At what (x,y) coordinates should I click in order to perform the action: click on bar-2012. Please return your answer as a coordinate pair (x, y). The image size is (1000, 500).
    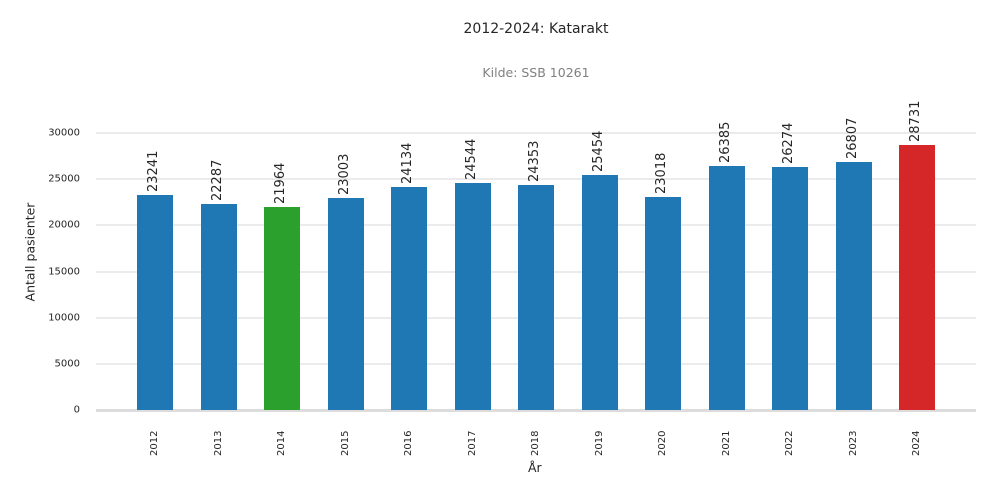
    Looking at the image, I should click on (155, 302).